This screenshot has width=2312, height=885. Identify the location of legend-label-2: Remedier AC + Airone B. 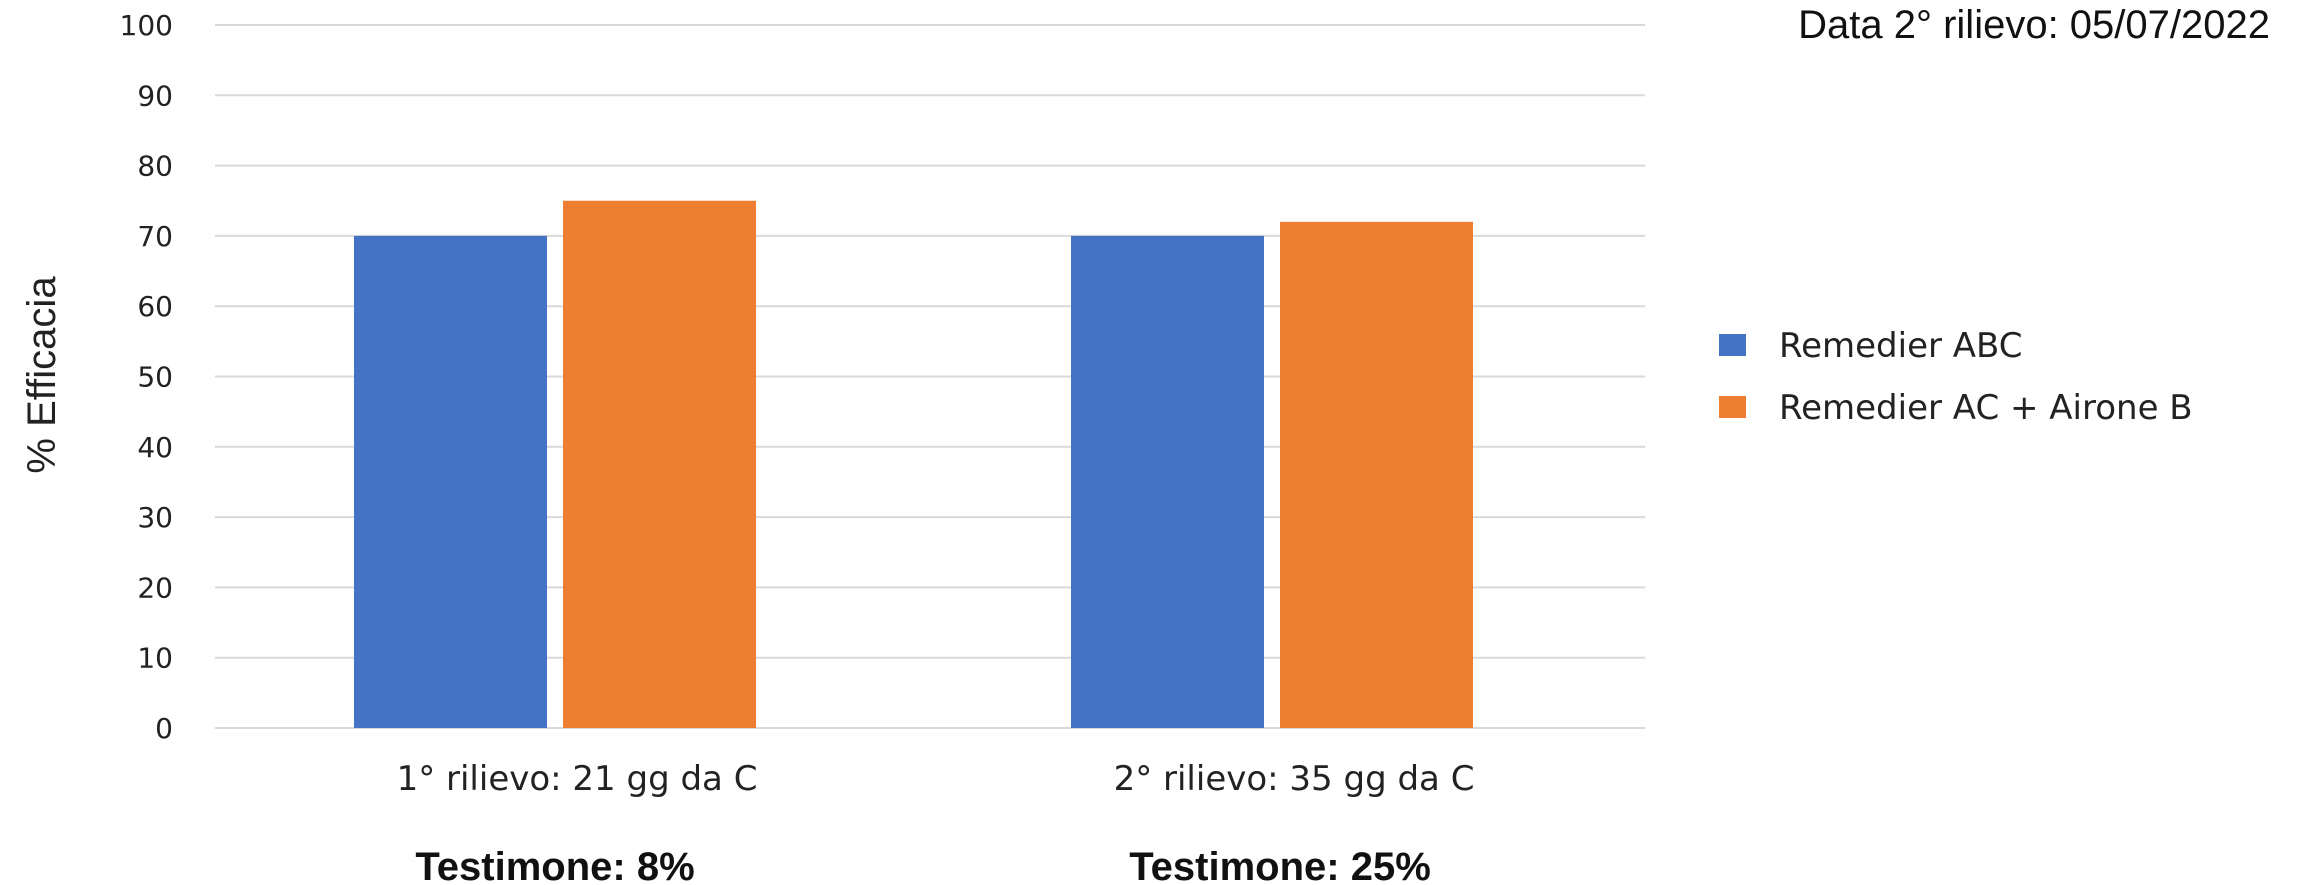
(1986, 408).